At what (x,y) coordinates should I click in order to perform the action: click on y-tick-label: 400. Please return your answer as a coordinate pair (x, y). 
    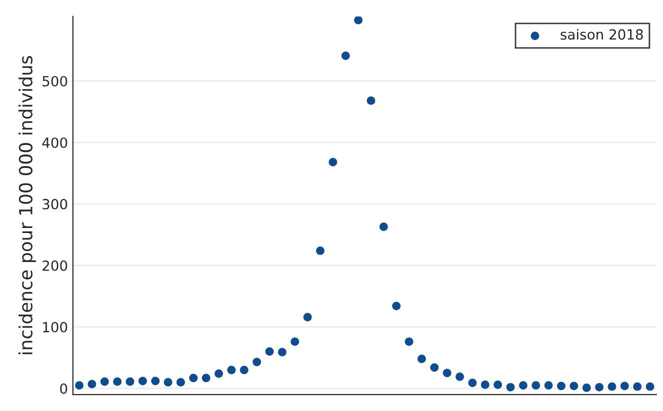
    Looking at the image, I should click on (55, 142).